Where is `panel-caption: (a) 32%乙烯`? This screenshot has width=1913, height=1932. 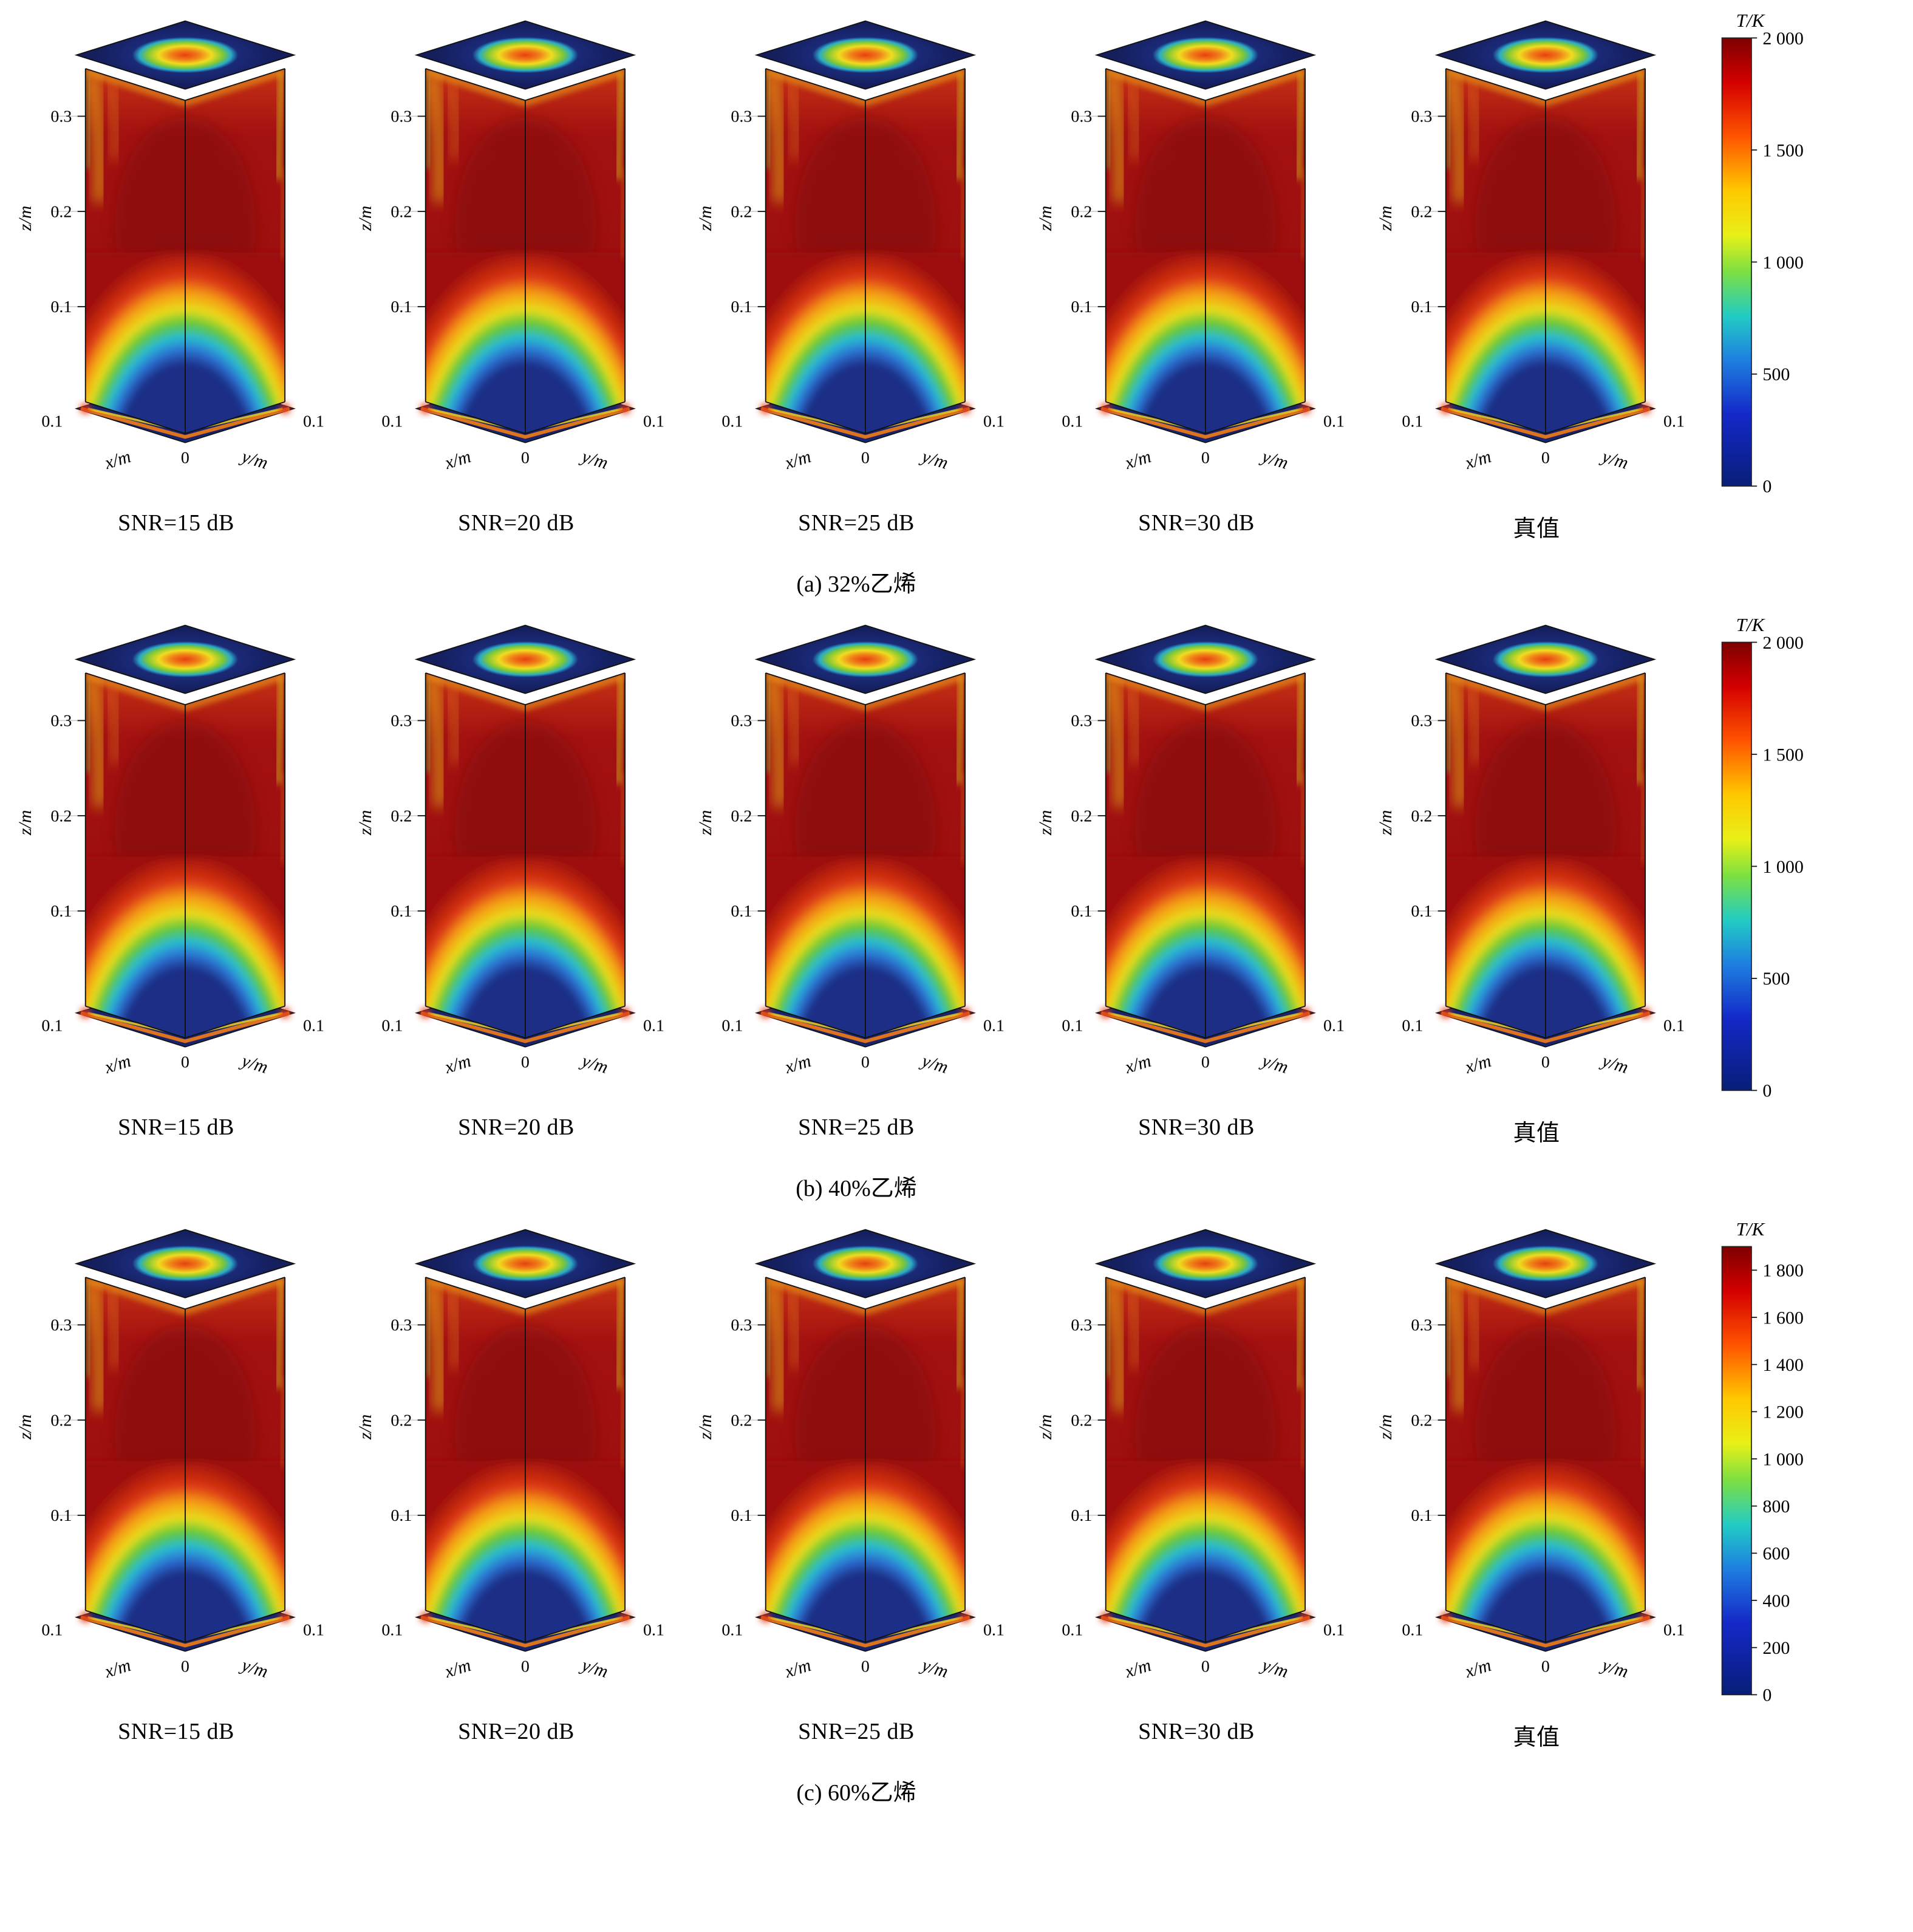
panel-caption: (a) 32%乙烯 is located at coordinates (856, 584).